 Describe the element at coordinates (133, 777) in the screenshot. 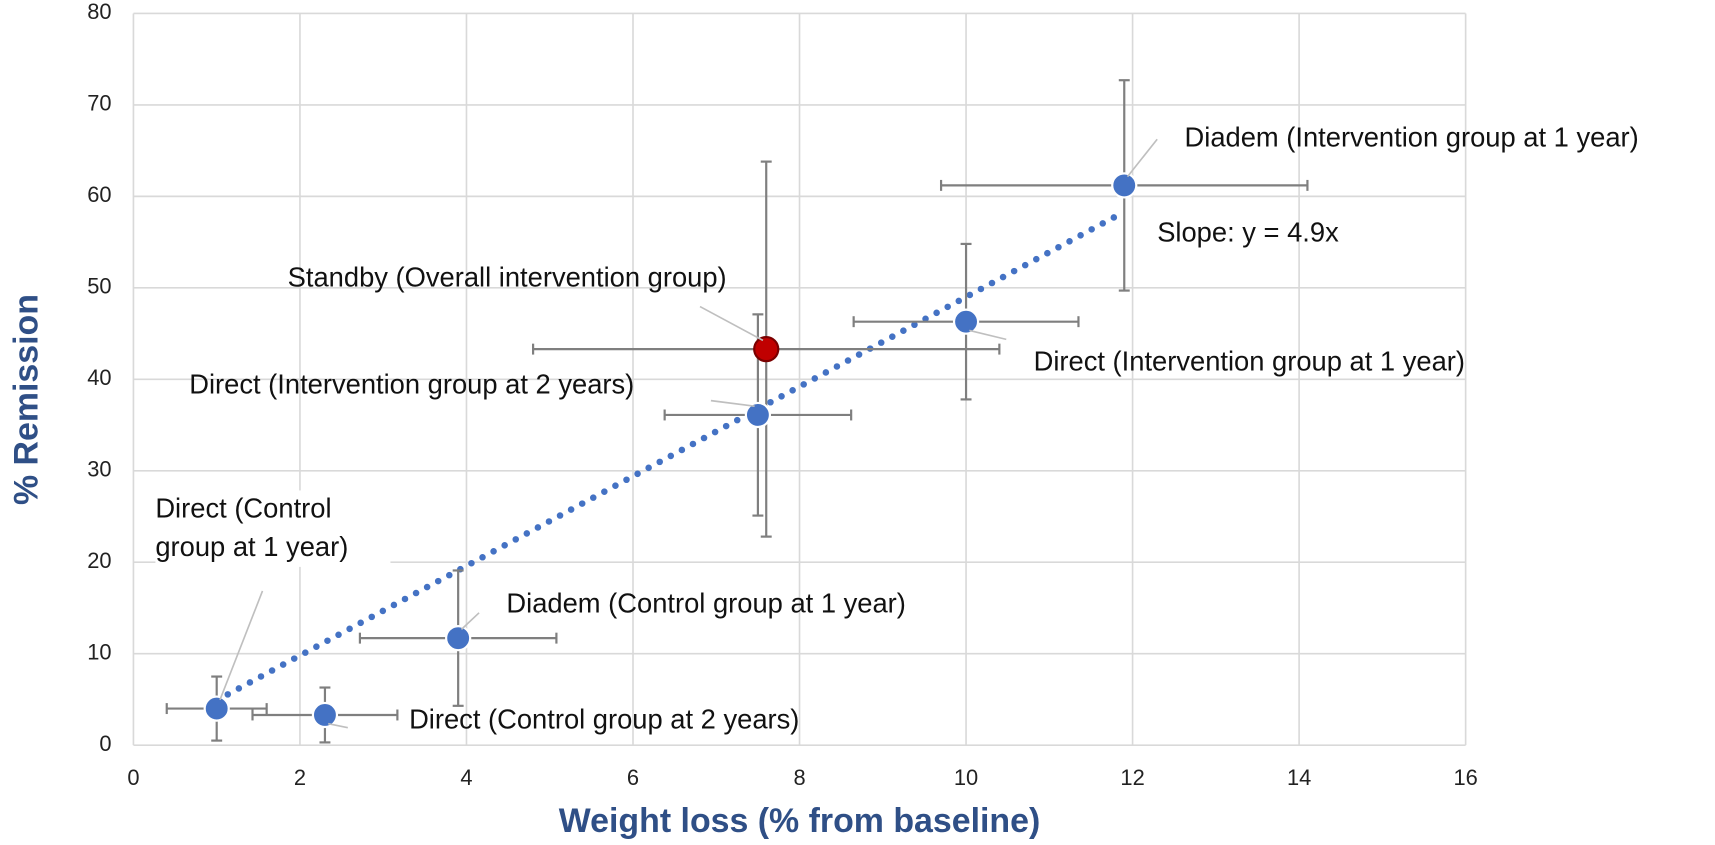

I see `x-tick-label: 0` at that location.